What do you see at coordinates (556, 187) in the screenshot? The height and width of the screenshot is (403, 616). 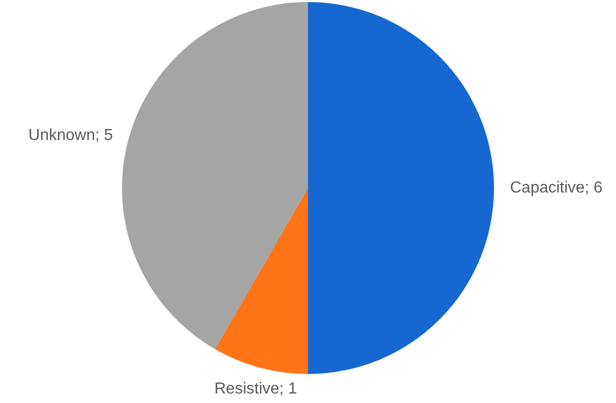 I see `slice-label: Capacitive; 6` at bounding box center [556, 187].